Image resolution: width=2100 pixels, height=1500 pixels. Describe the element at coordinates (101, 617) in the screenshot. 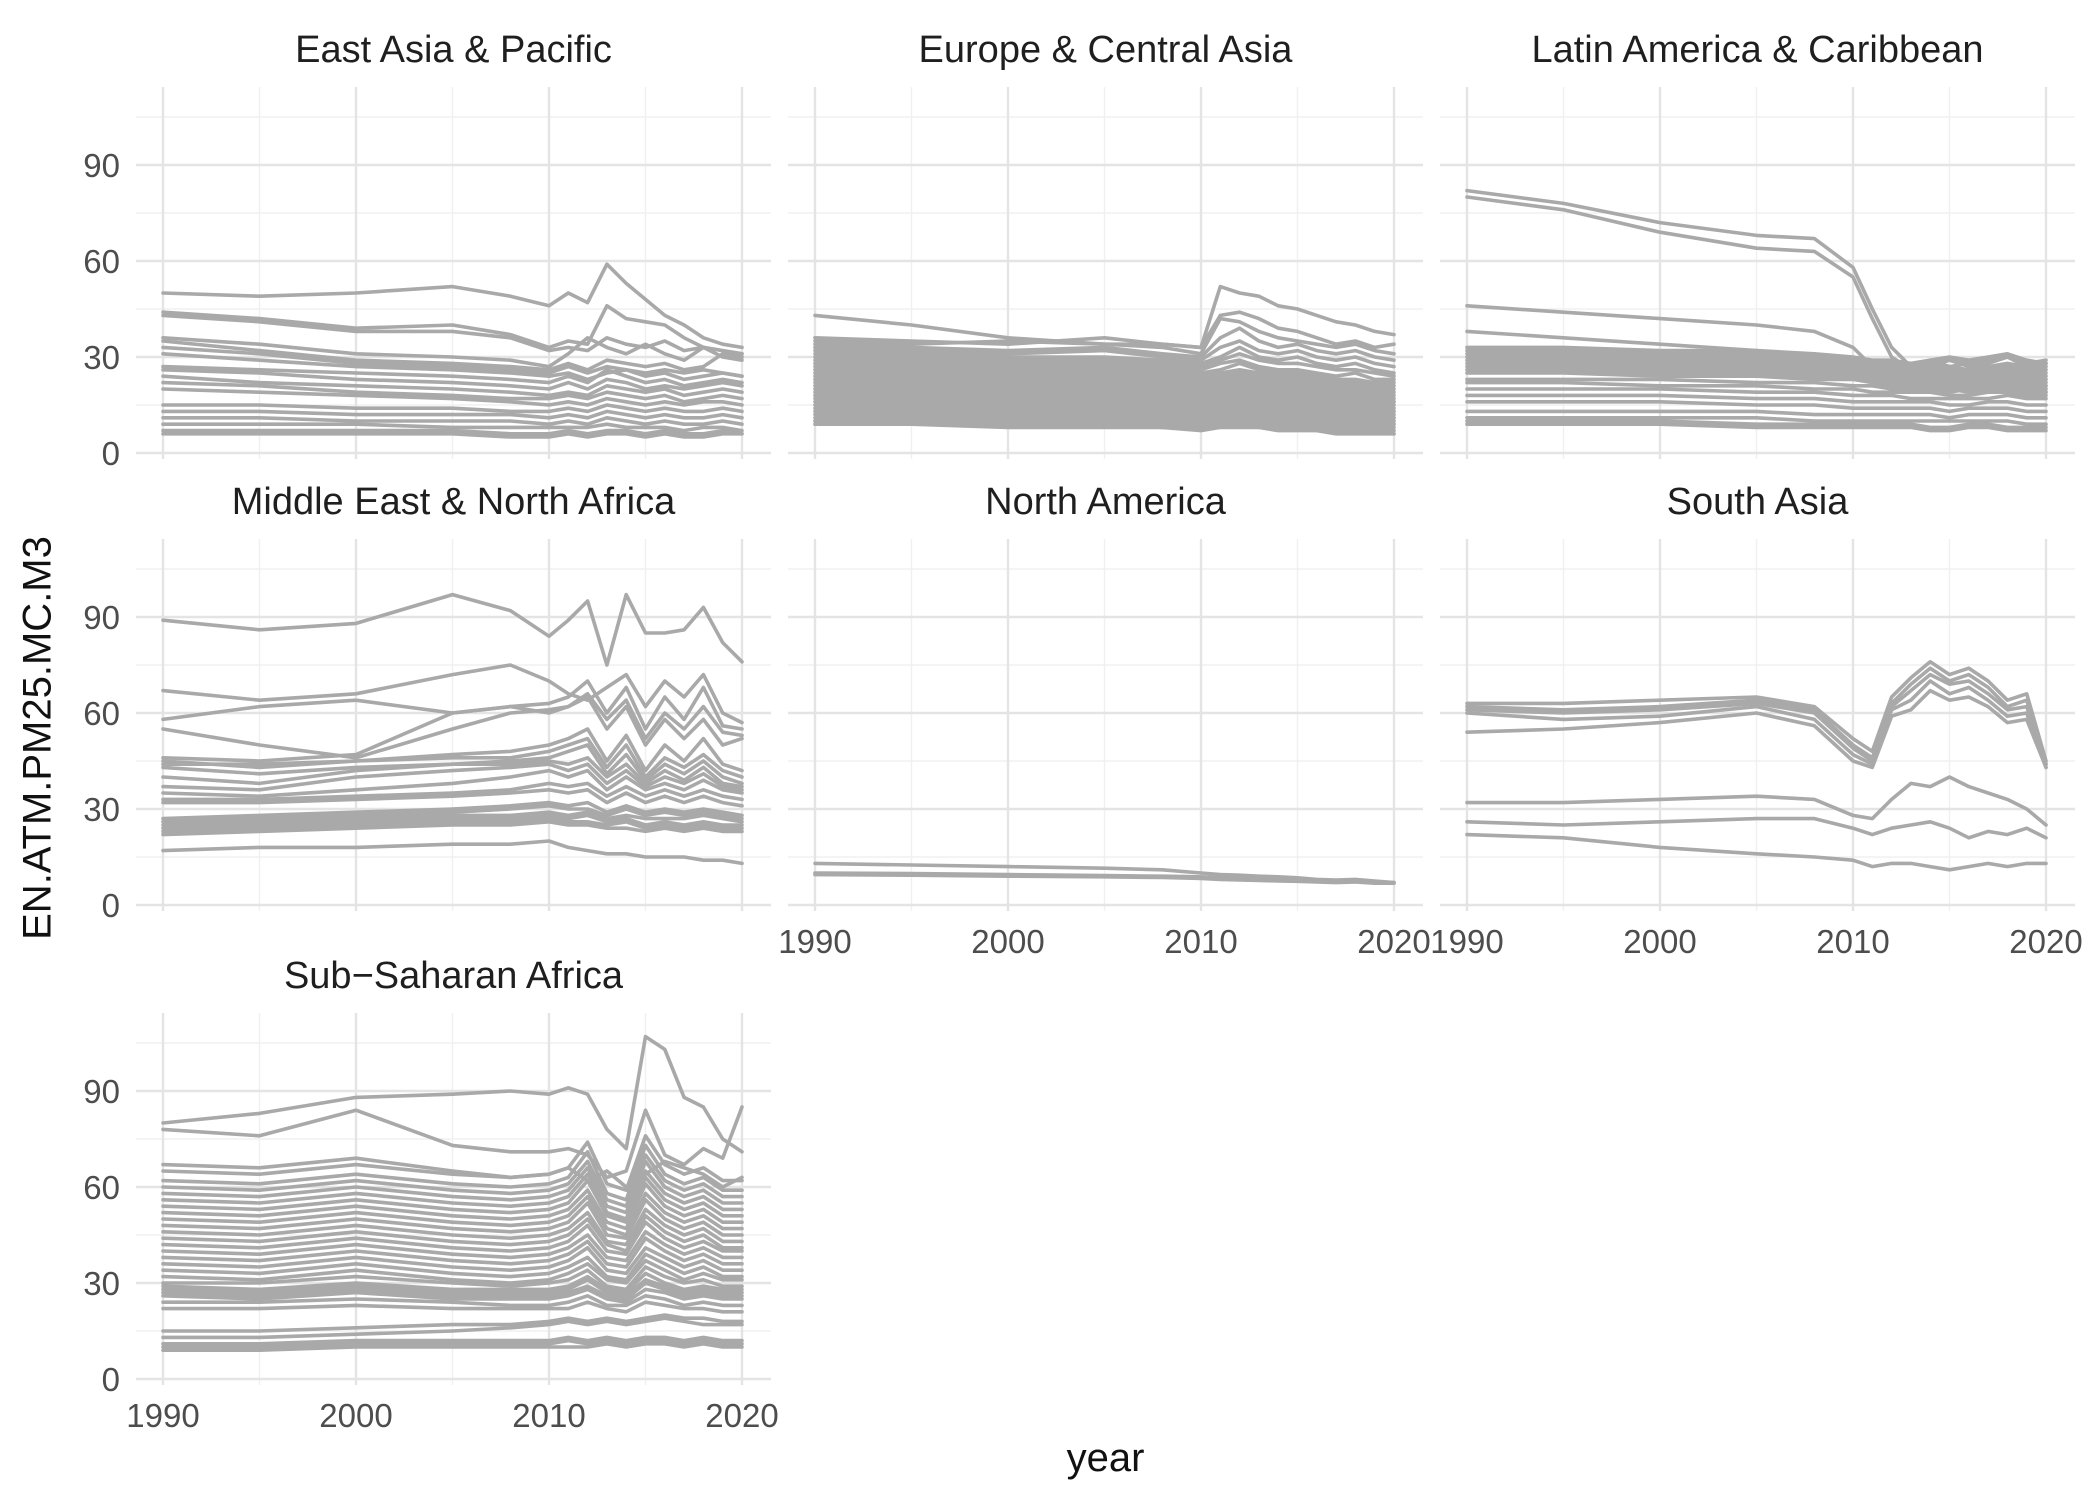

I see `y-tick-label: 90` at that location.